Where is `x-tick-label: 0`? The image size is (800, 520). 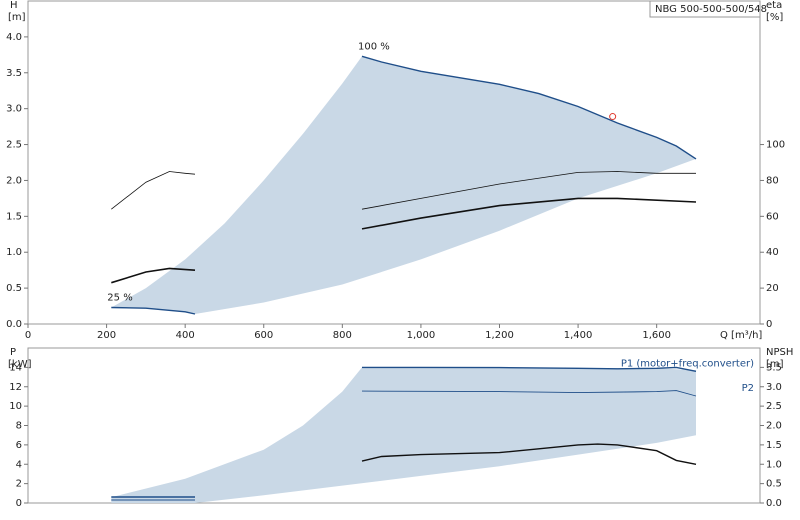
x-tick-label: 0 is located at coordinates (28, 335).